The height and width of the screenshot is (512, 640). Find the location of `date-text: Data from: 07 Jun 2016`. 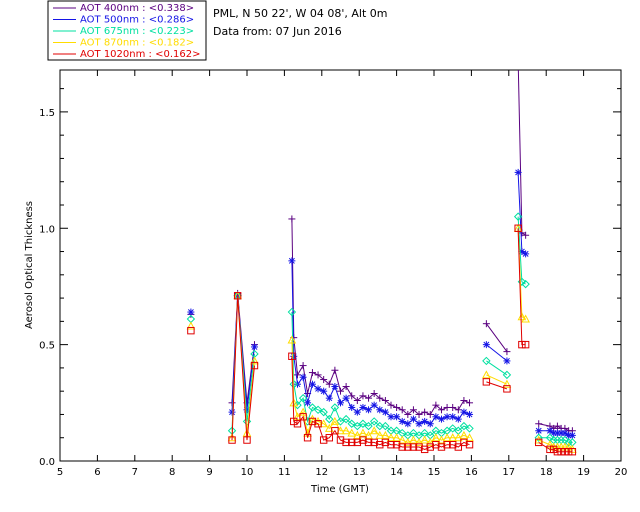

date-text: Data from: 07 Jun 2016 is located at coordinates (277, 31).